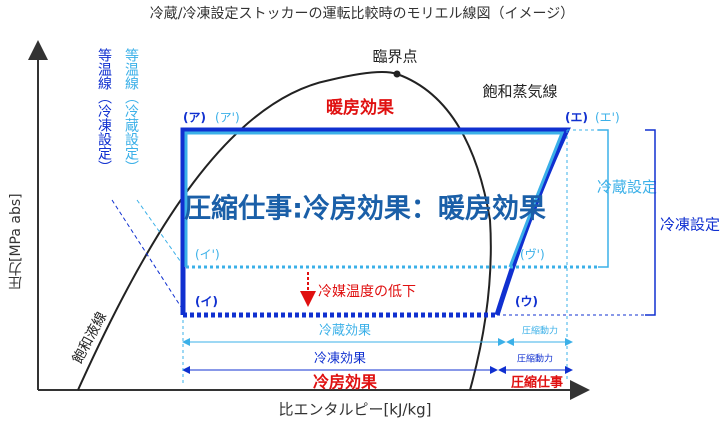 The image size is (725, 436). I want to click on saturated-vapor-label: 飽和蒸気線, so click(519, 92).